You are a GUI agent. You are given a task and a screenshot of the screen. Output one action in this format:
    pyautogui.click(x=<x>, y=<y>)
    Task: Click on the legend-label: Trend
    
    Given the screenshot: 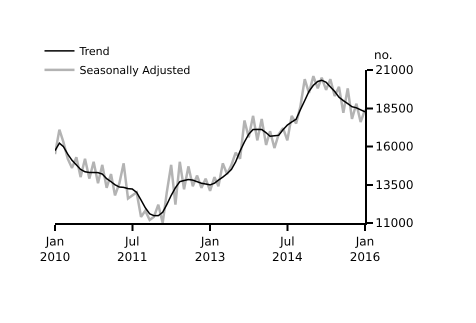 What is the action you would take?
    pyautogui.click(x=94, y=51)
    